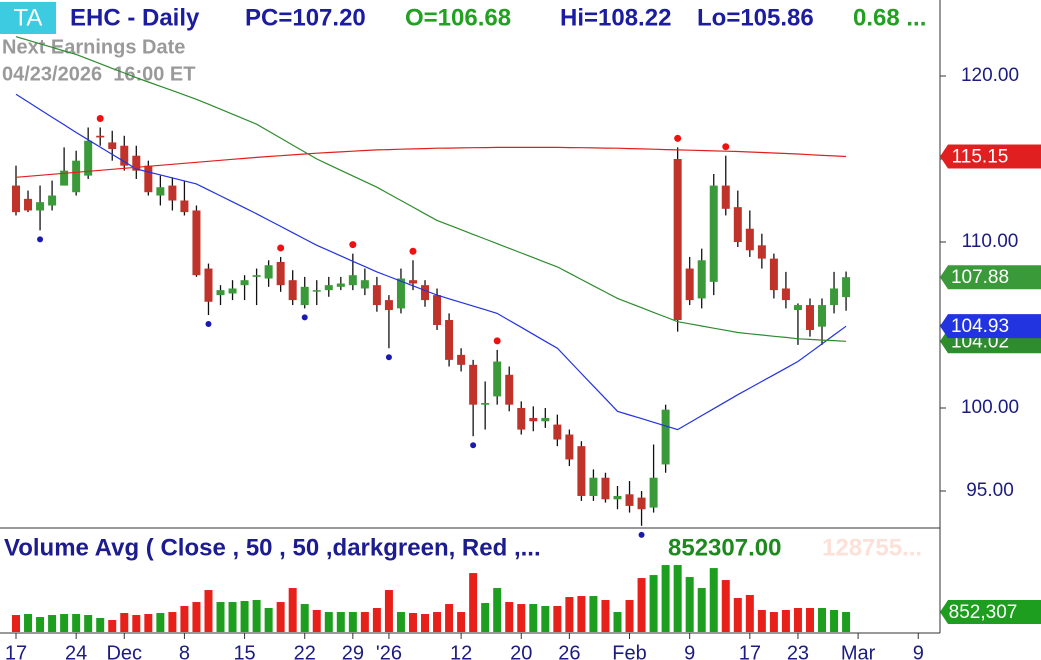 The height and width of the screenshot is (660, 1041). I want to click on x-tick-label: Mar, so click(858, 651).